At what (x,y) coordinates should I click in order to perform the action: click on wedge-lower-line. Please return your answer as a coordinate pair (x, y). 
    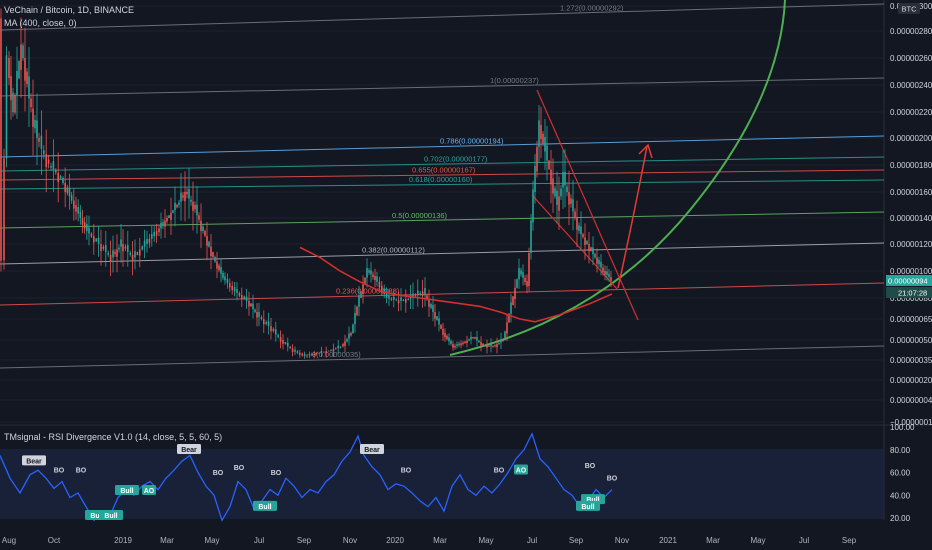
    Looking at the image, I should click on (575, 242).